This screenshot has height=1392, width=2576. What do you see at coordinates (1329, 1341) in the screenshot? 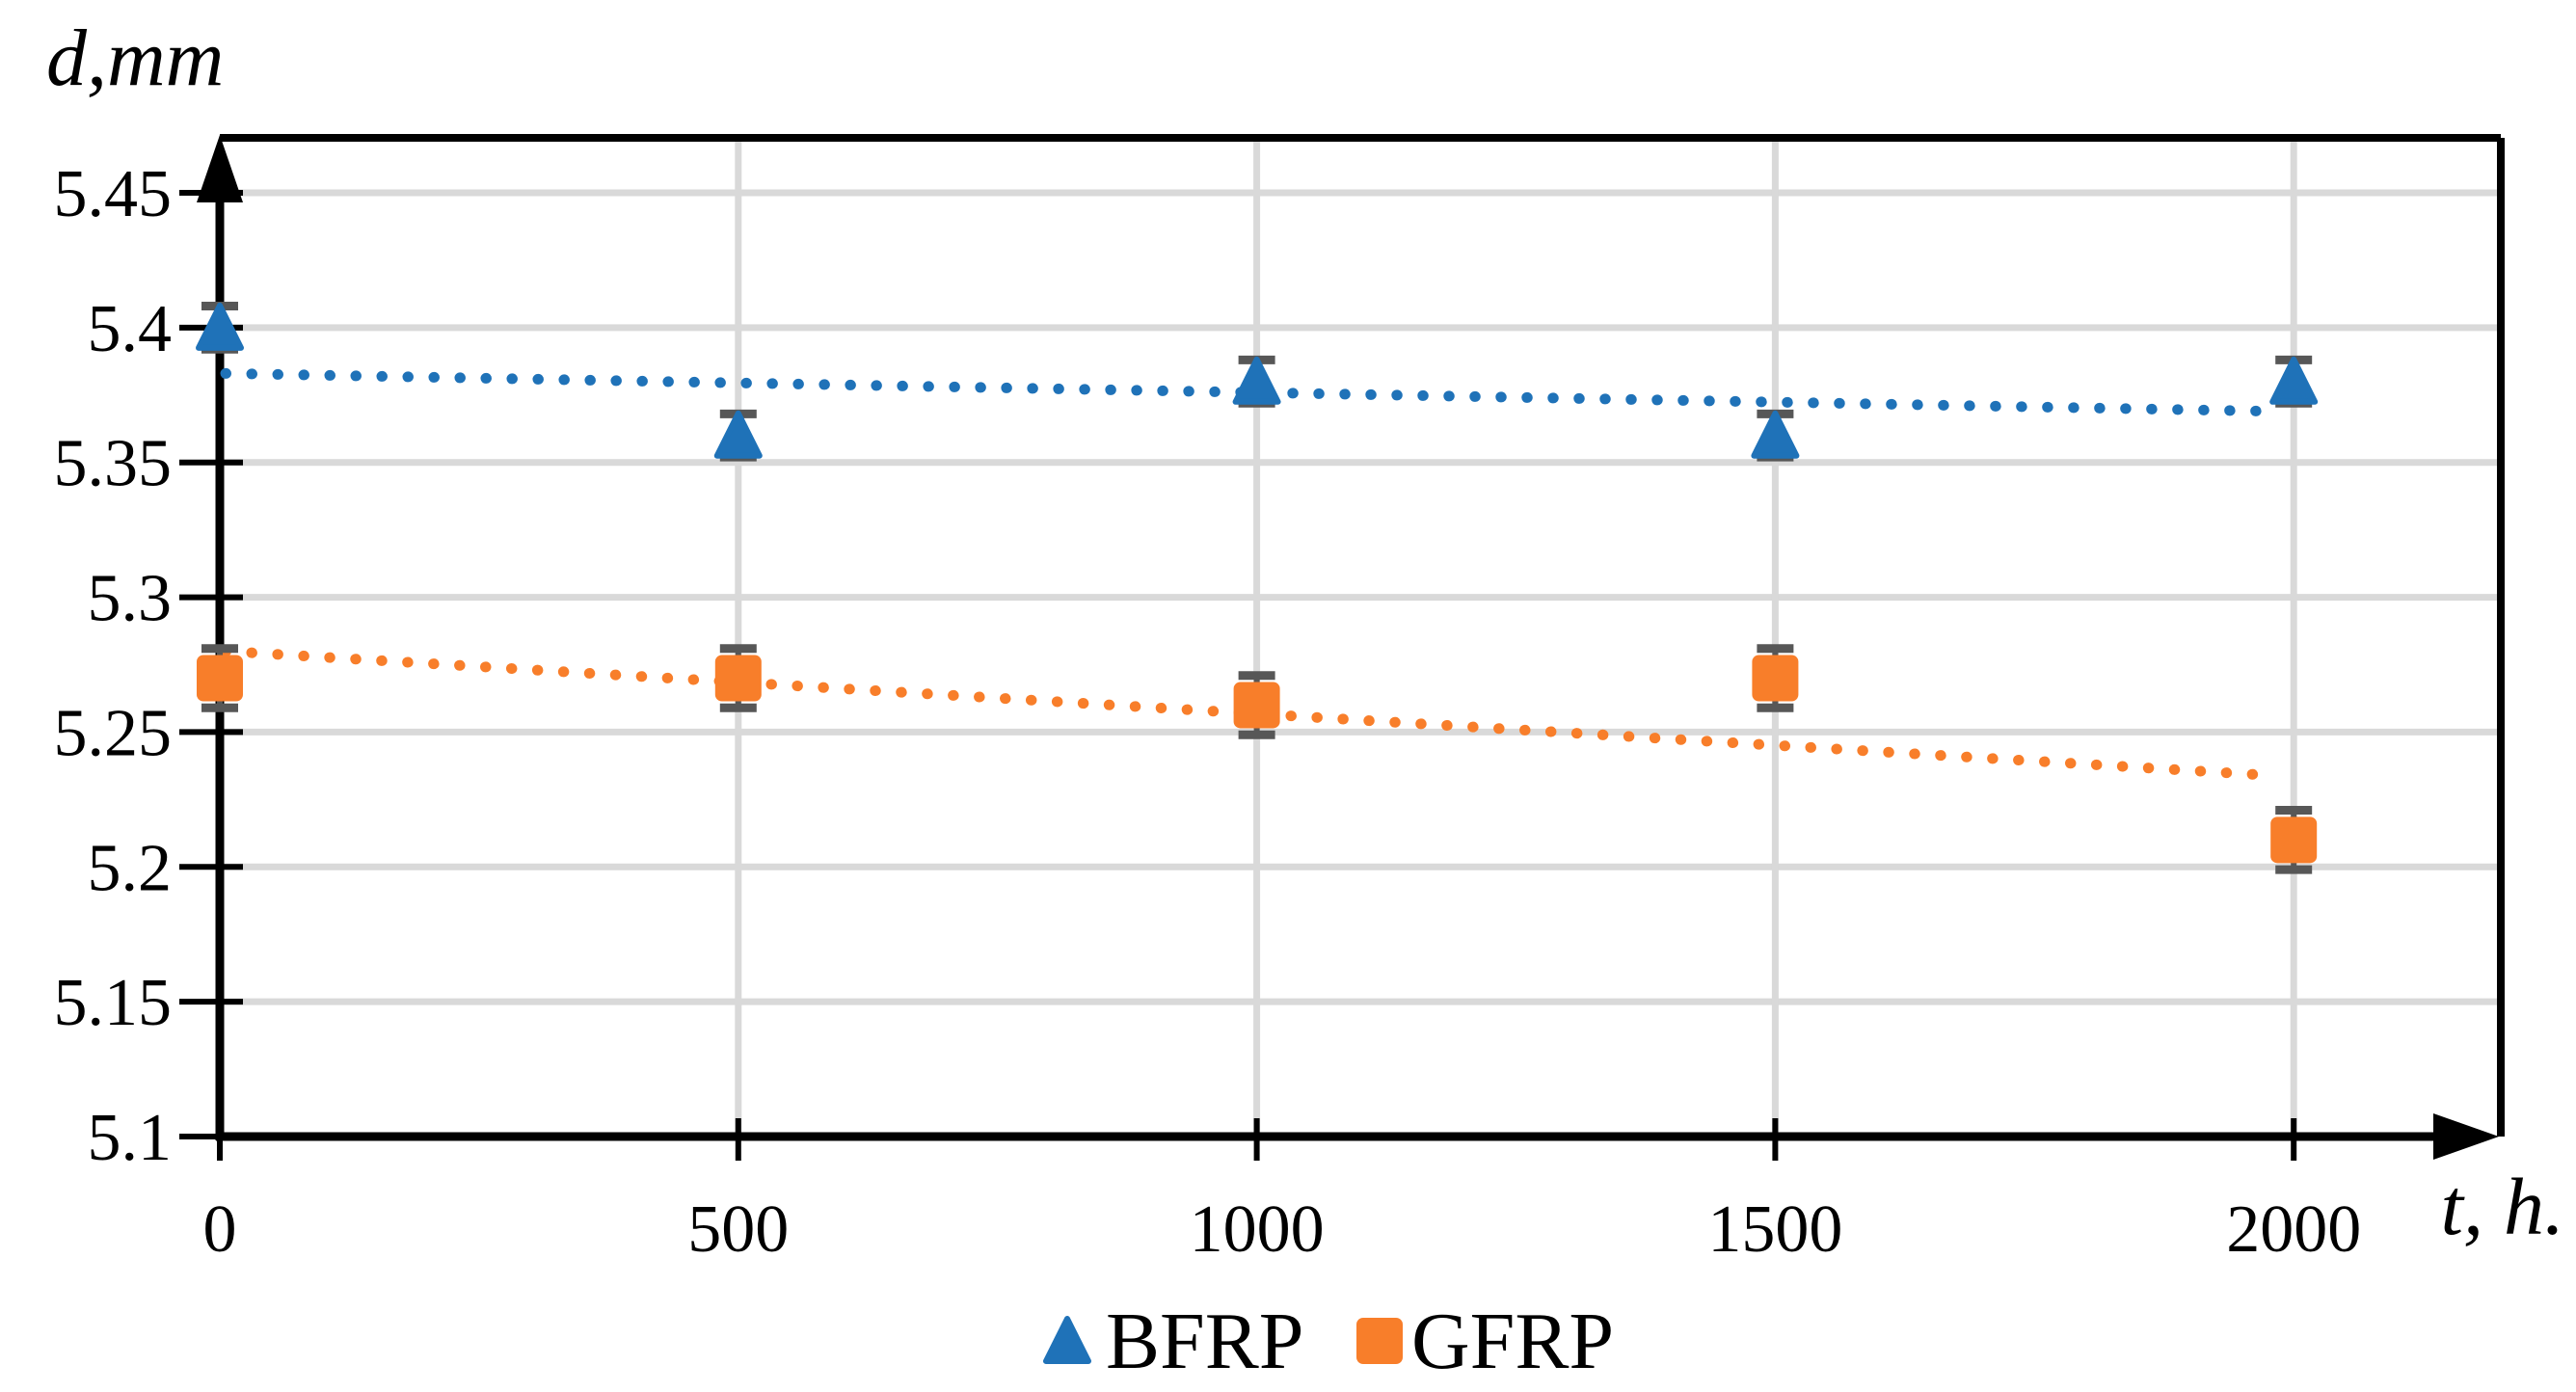
I see `legend: BFRP GFRP` at bounding box center [1329, 1341].